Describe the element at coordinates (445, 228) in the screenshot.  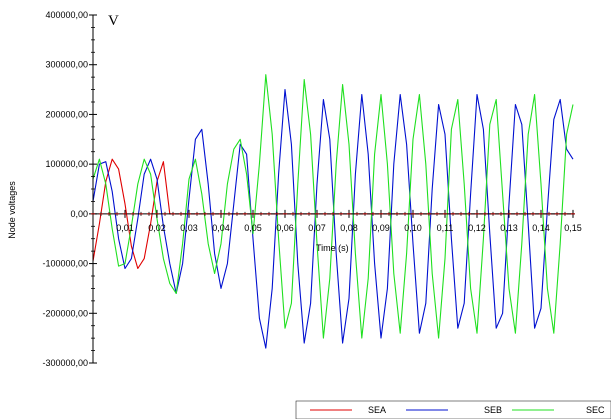
I see `x-tick-label: 0,11` at that location.